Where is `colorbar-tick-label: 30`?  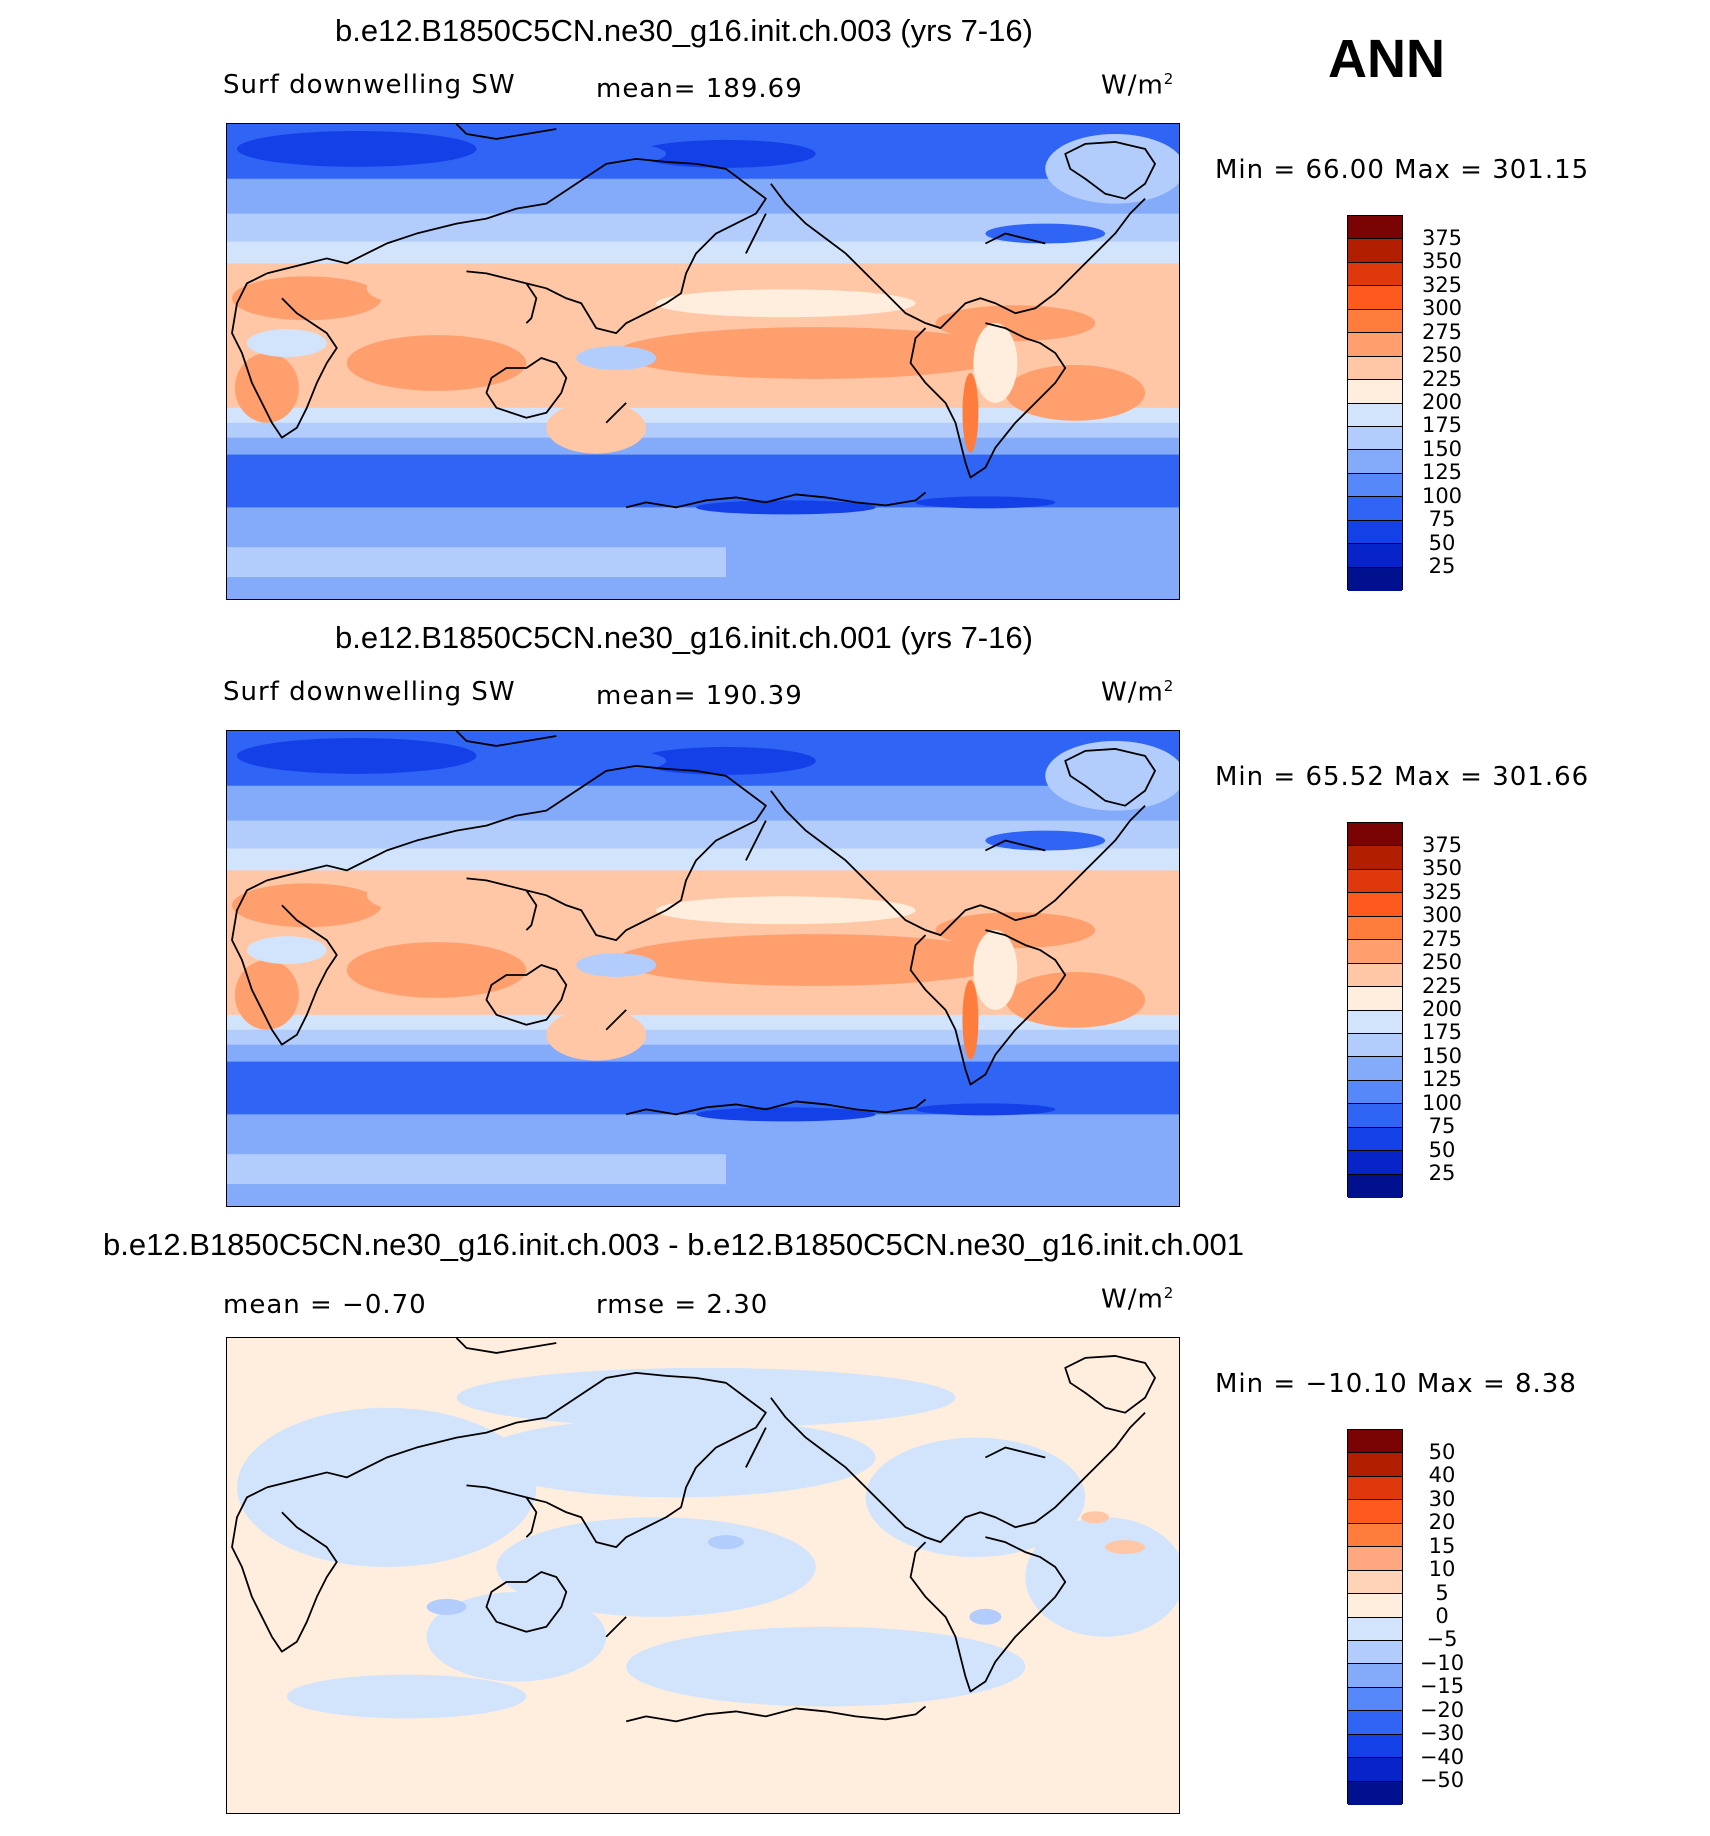 colorbar-tick-label: 30 is located at coordinates (1442, 1498).